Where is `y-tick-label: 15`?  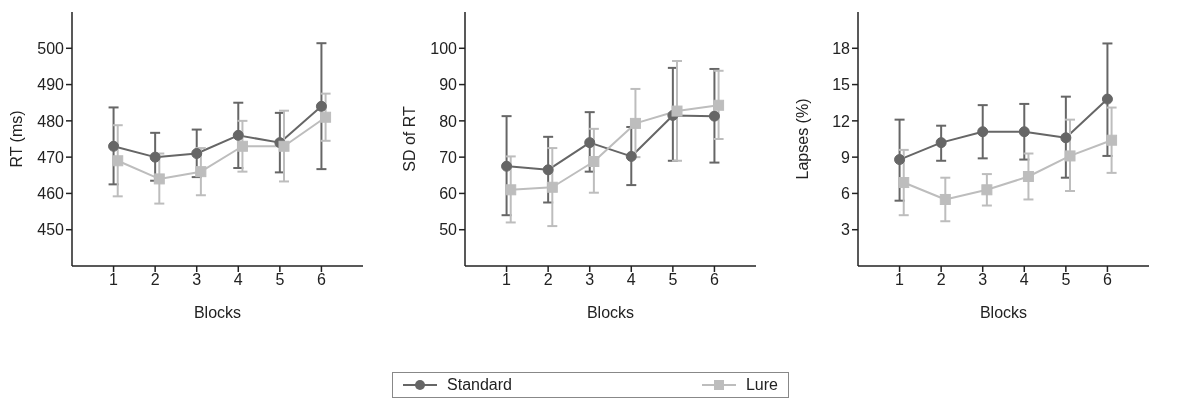 y-tick-label: 15 is located at coordinates (841, 85).